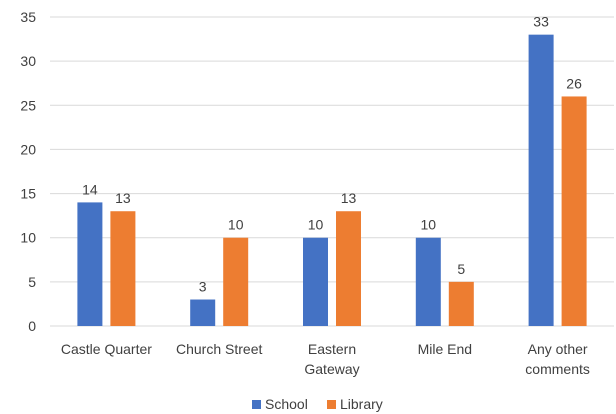  What do you see at coordinates (331, 404) in the screenshot?
I see `legend-swatch-library` at bounding box center [331, 404].